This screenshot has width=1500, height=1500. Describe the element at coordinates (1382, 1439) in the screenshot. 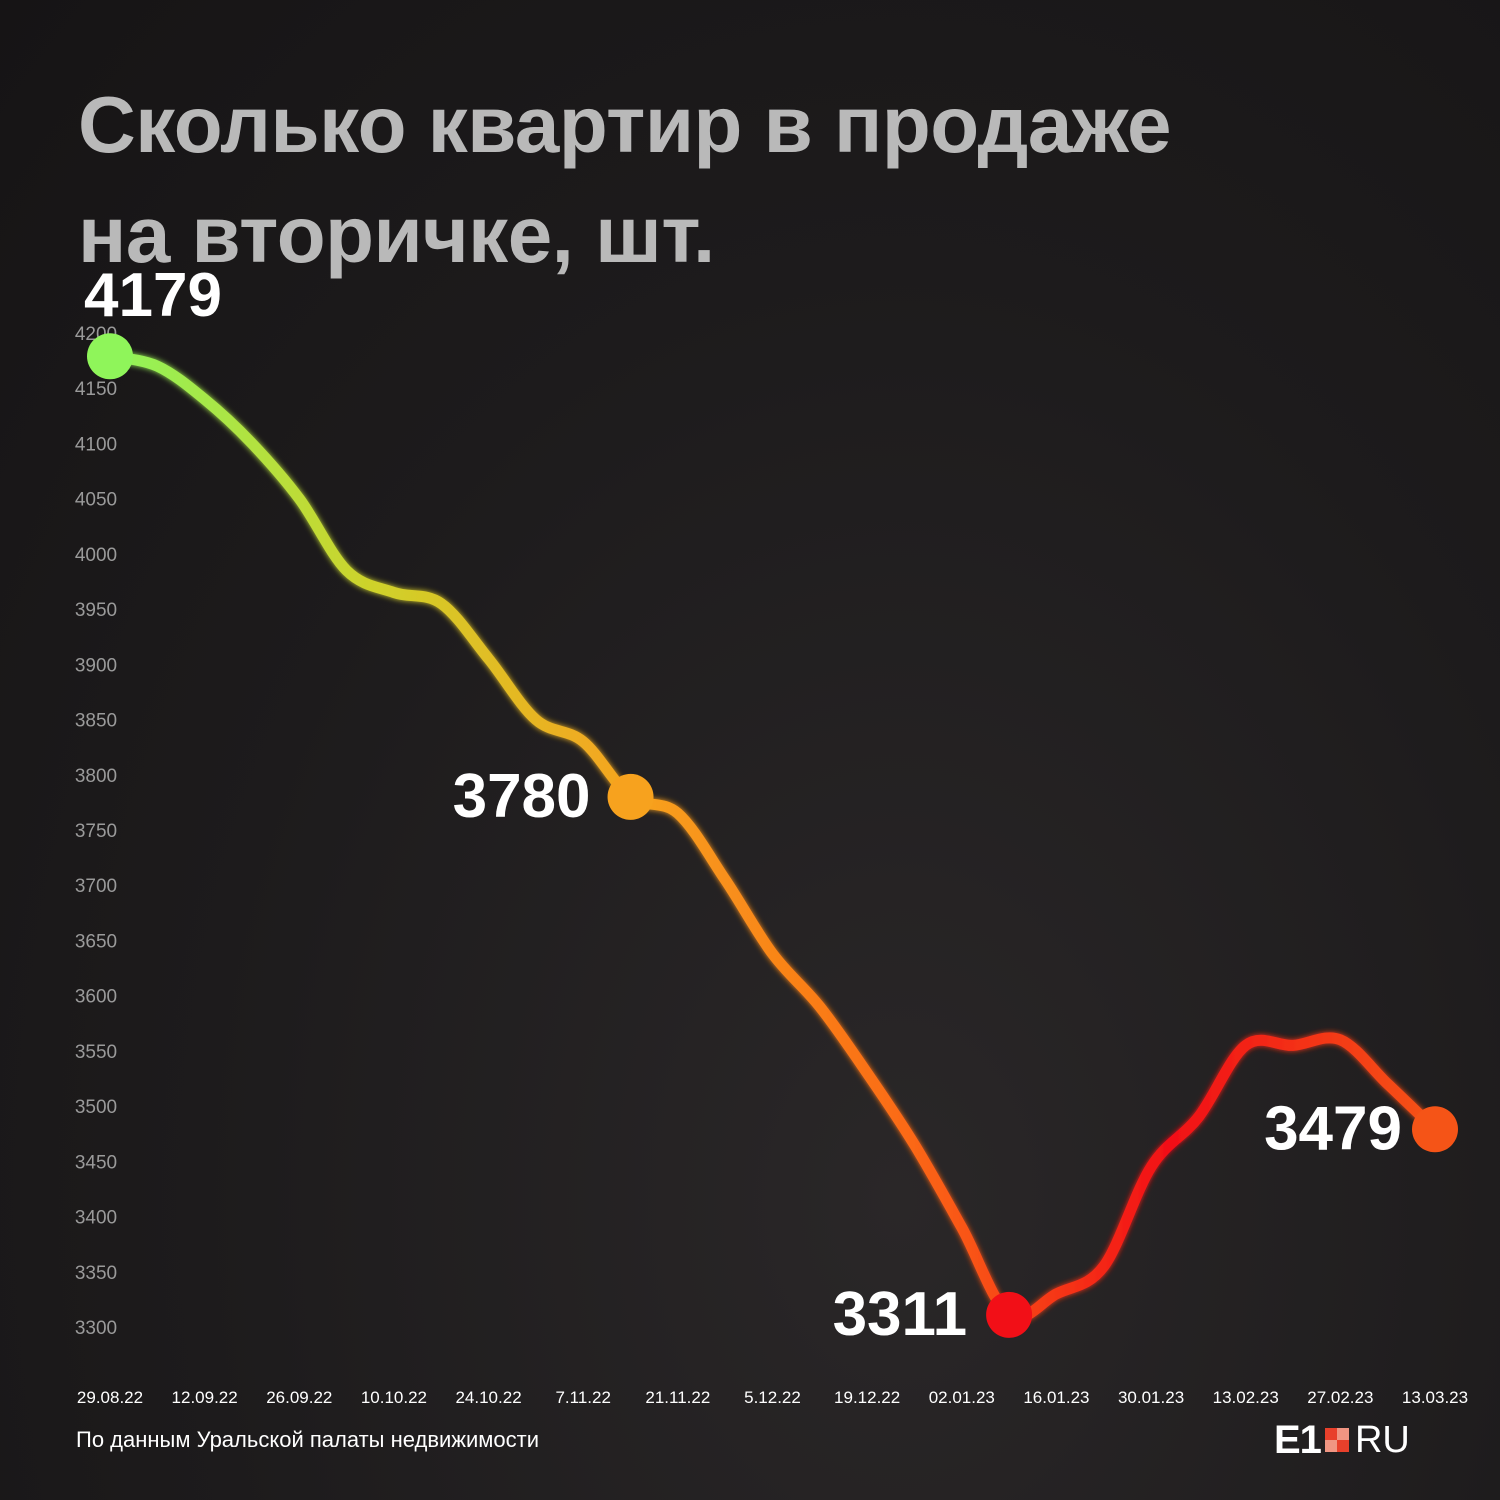

I see `logo-ru-text: RU` at that location.